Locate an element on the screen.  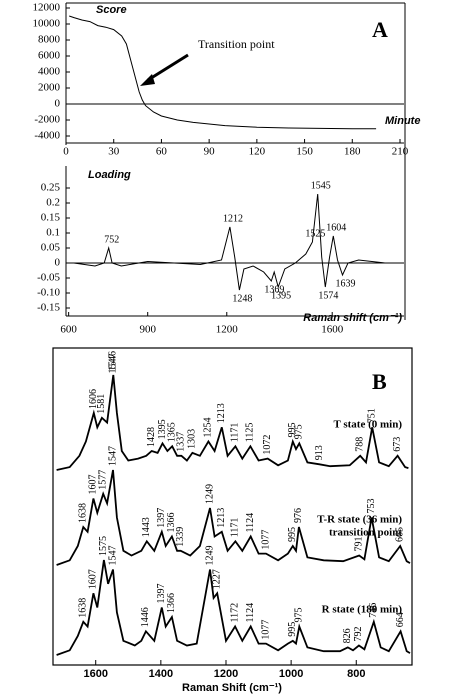
x-tick-label: 90 is located at coordinates (210, 152).